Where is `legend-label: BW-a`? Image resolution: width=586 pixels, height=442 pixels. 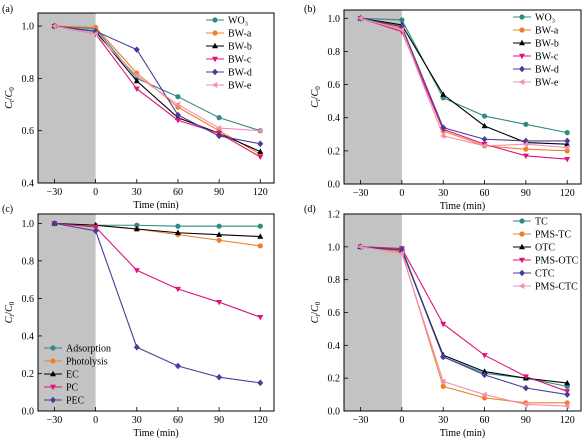
legend-label: BW-a is located at coordinates (240, 34).